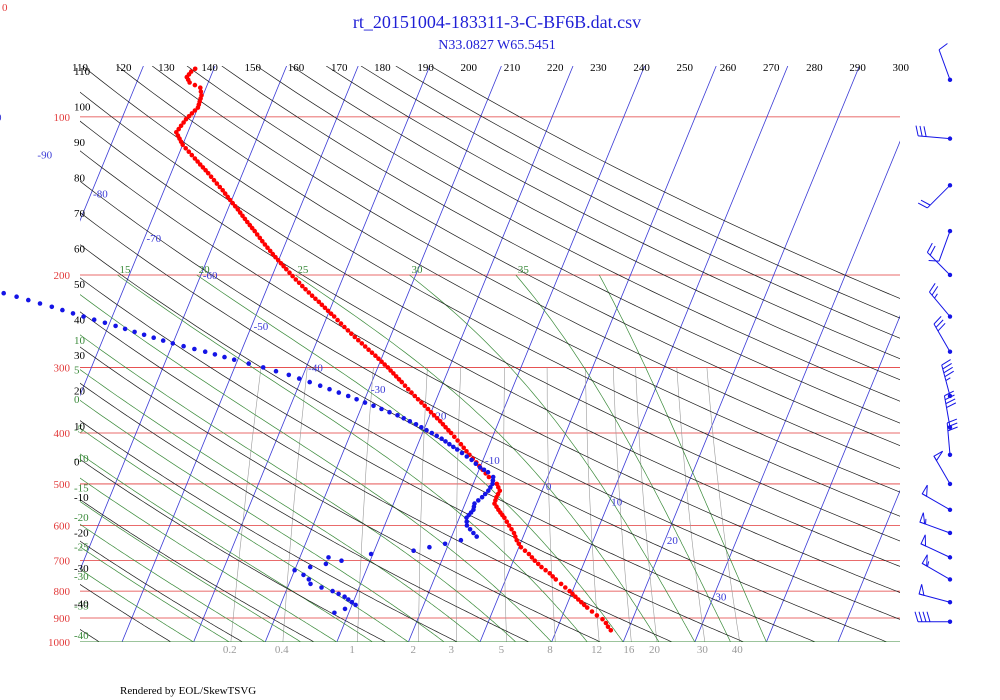 Image resolution: width=1000 pixels, height=700 pixels. What do you see at coordinates (549, 487) in the screenshot?
I see `isotherm-label: 0` at bounding box center [549, 487].